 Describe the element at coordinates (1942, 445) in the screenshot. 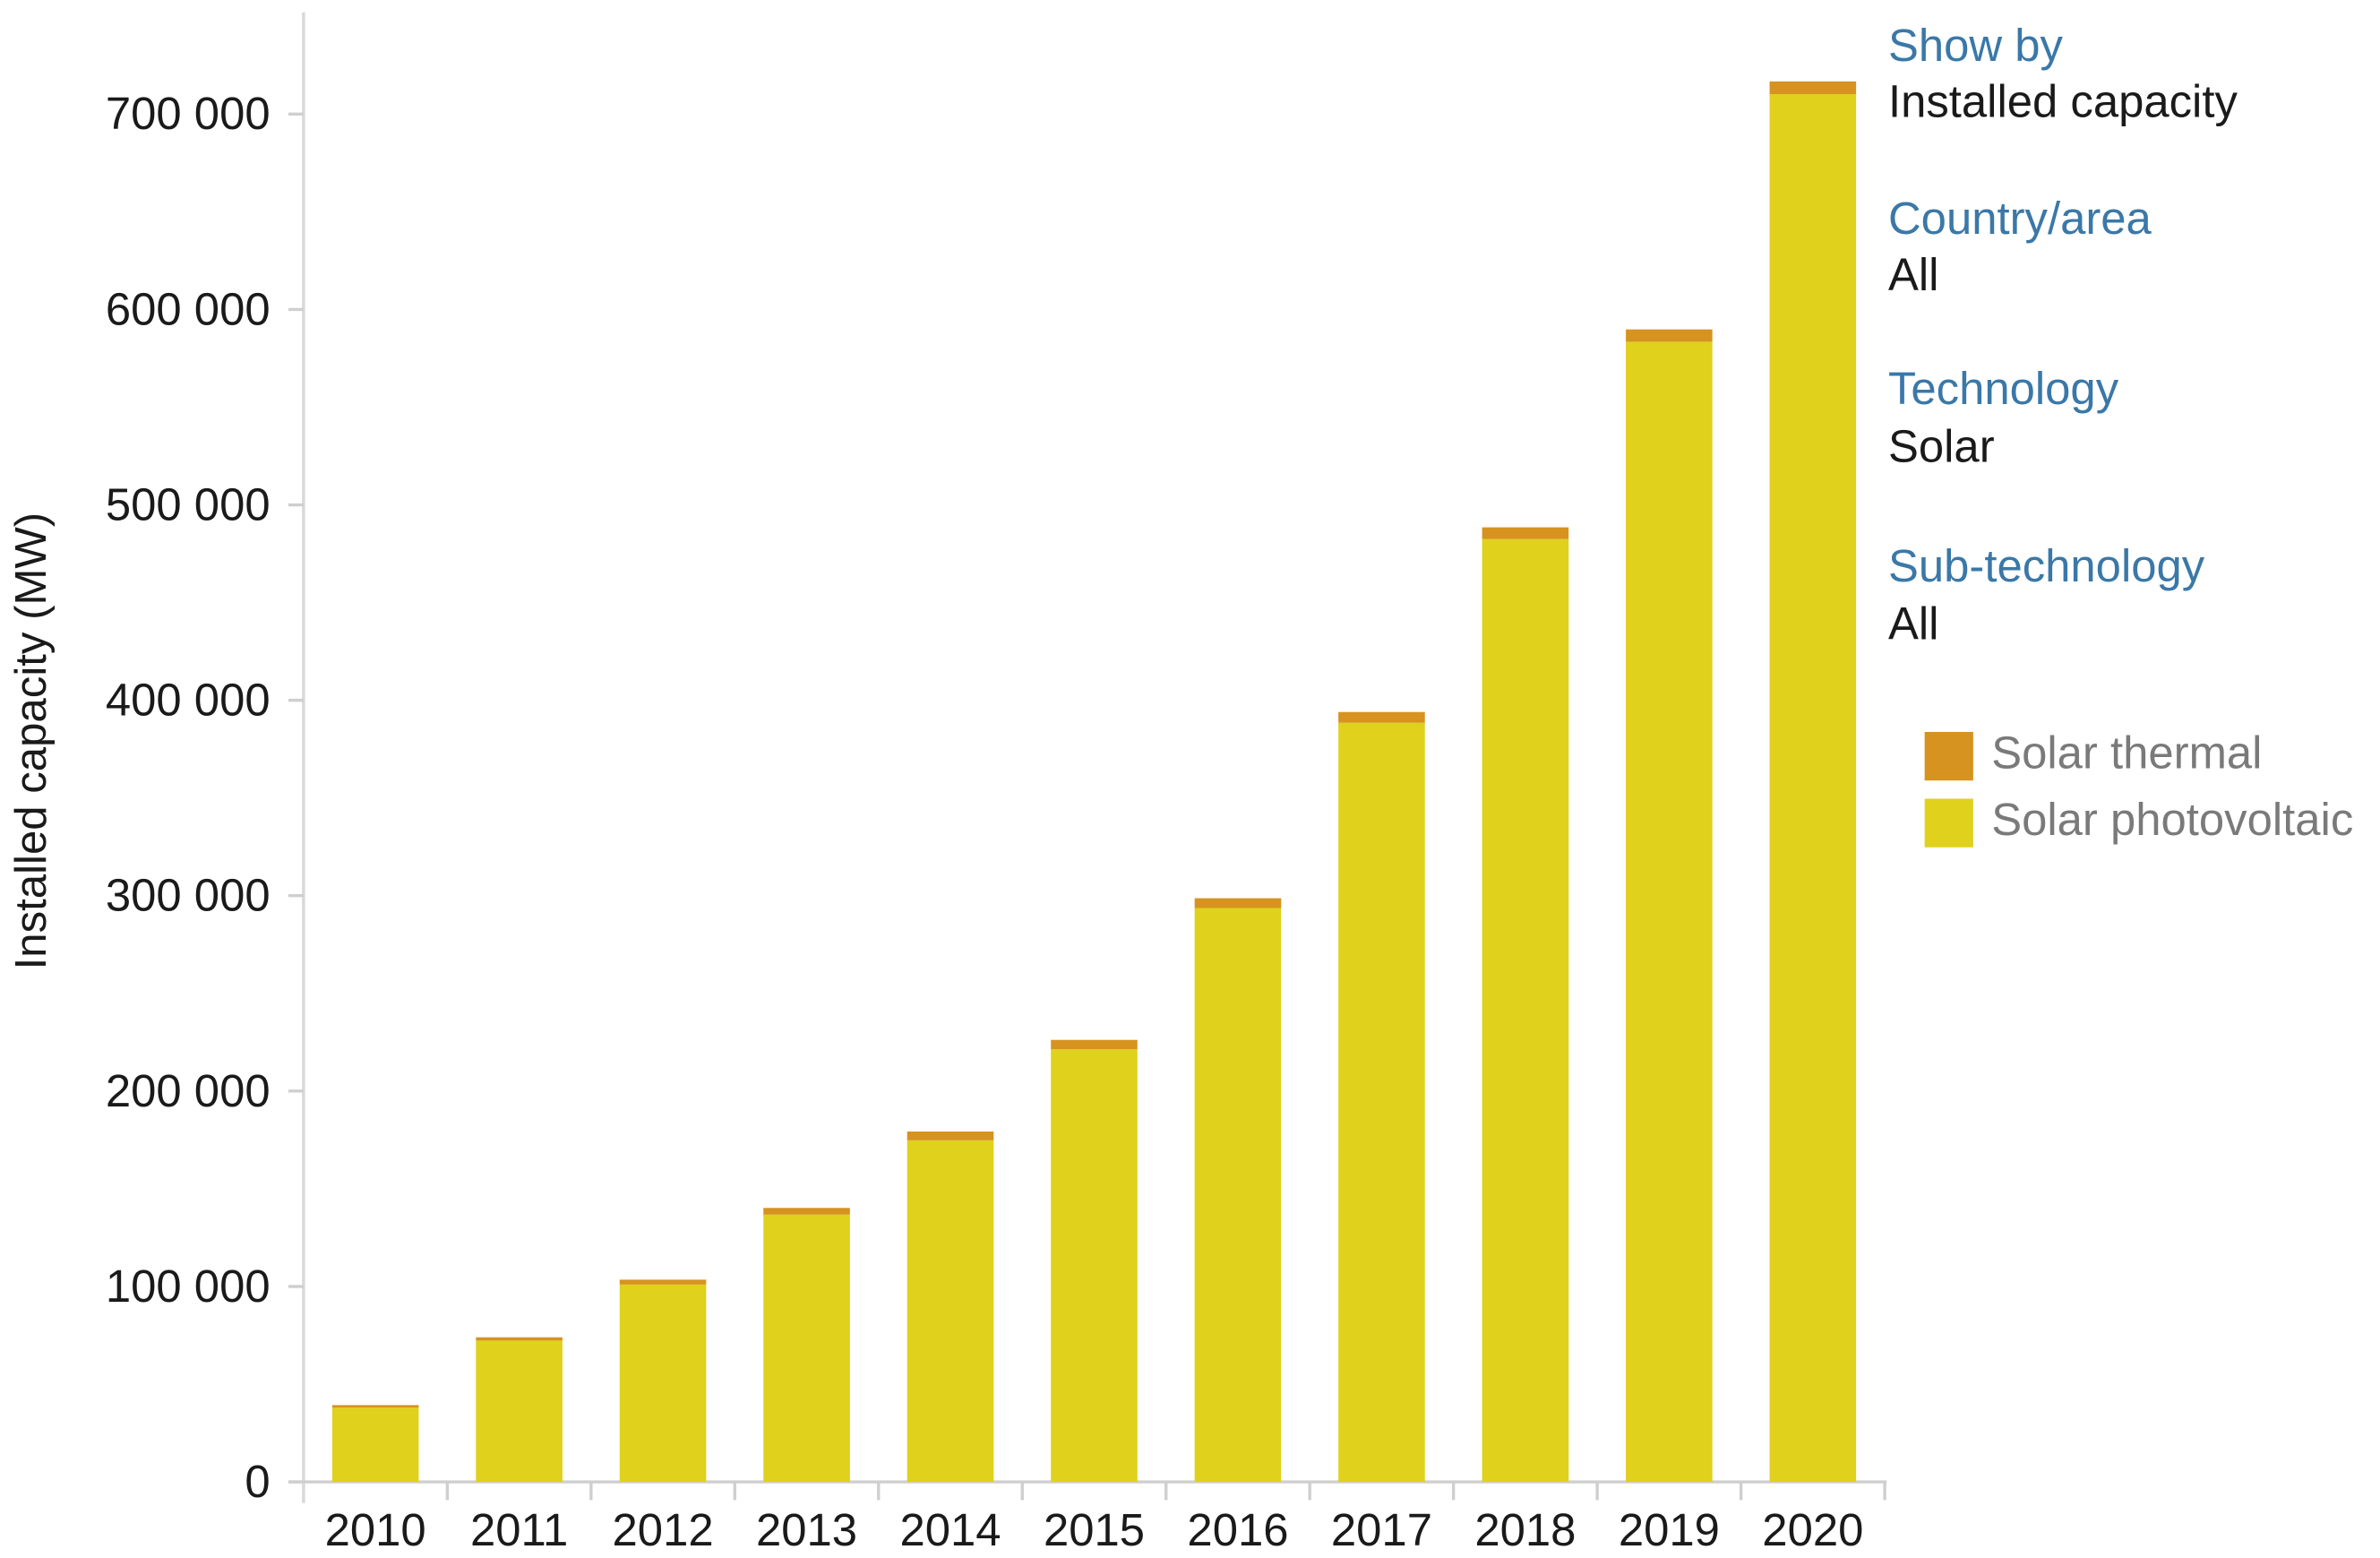

I see `filter-technology-value: Solar` at that location.